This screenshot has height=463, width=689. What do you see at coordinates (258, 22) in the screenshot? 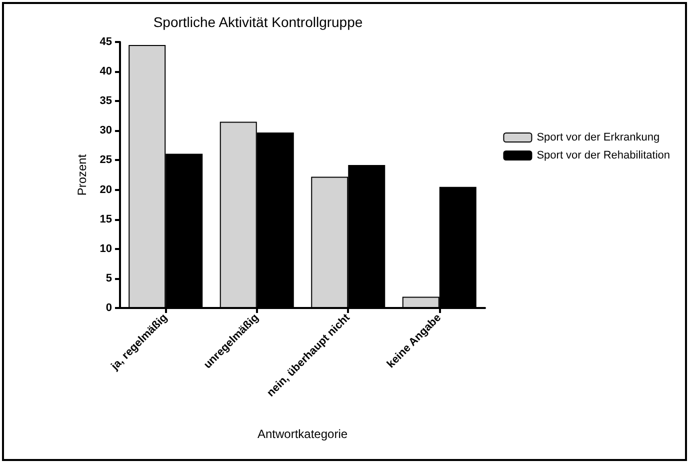
I see `chart-title: Sportliche Aktivität Kontrollgruppe` at bounding box center [258, 22].